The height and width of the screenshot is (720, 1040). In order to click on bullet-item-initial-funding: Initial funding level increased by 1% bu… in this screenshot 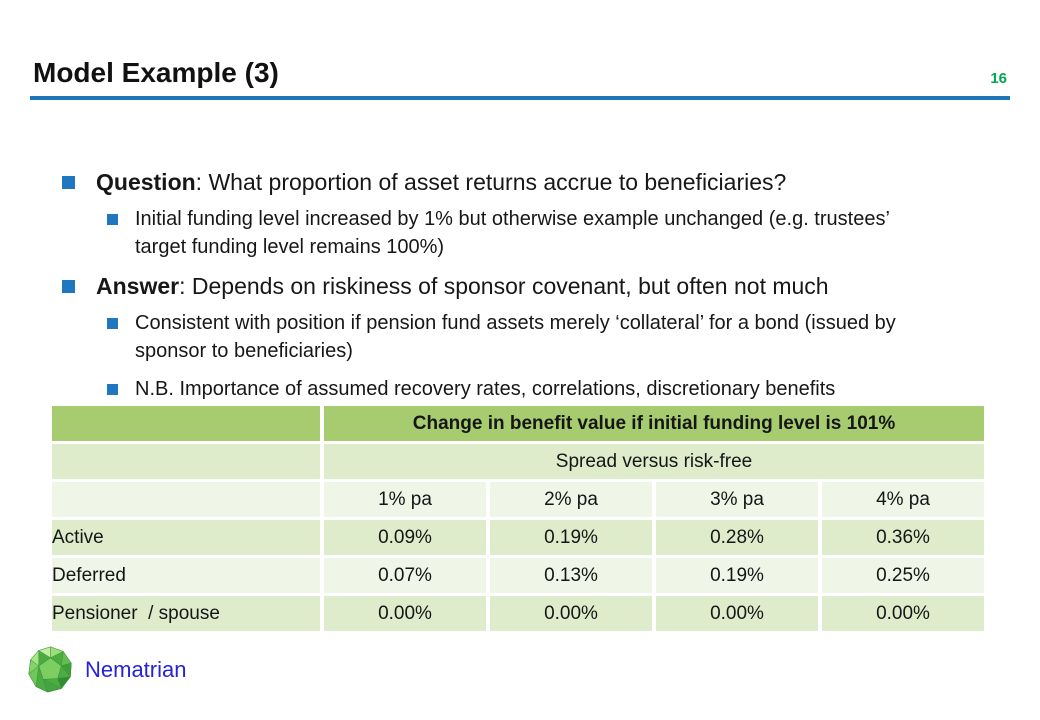, I will do `click(552, 233)`.